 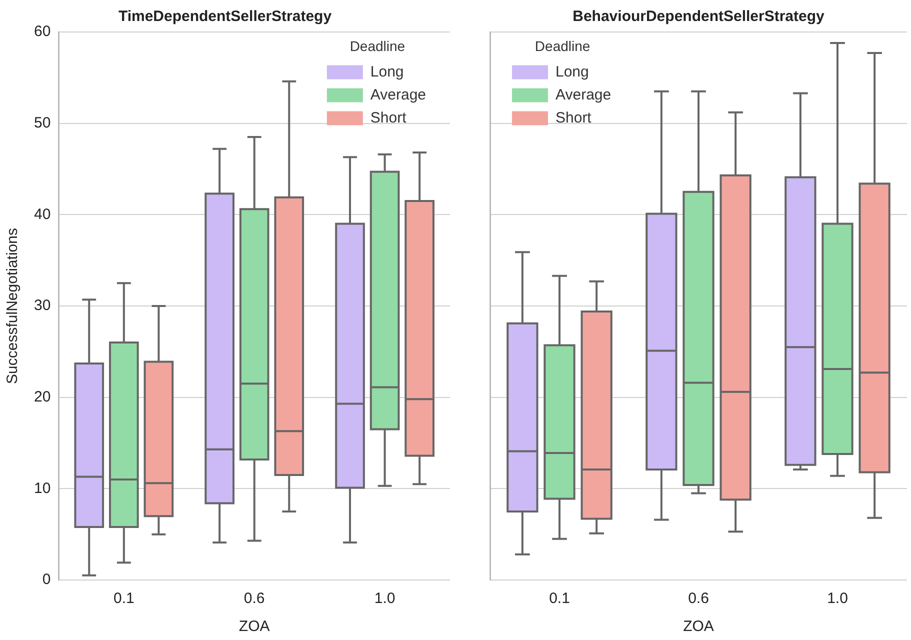 What do you see at coordinates (42, 214) in the screenshot?
I see `y-tick-label: 40` at bounding box center [42, 214].